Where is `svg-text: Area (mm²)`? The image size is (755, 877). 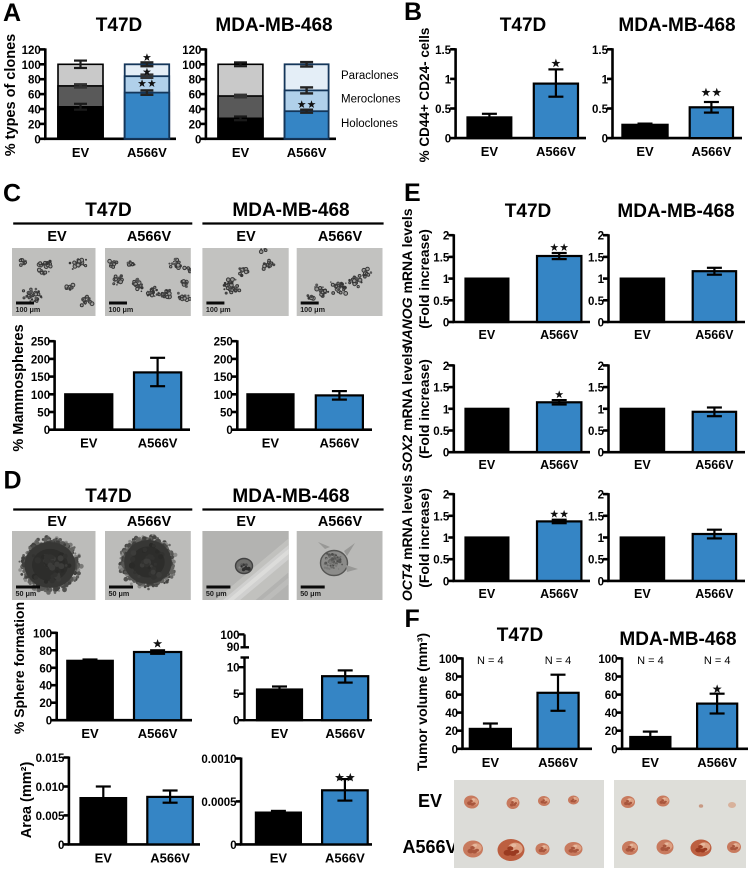
svg-text: Area (mm²) is located at coordinates (27, 800).